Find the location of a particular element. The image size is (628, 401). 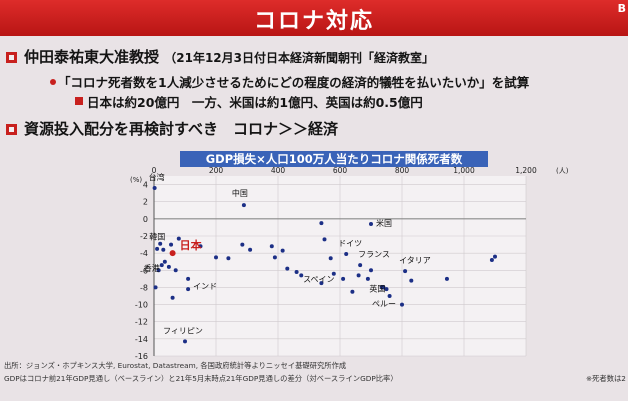

section1-heading: 仲田泰祐東大准教授 （21年12月3日付日本経済新聞朝刊「経済教室」 is located at coordinates (229, 56).